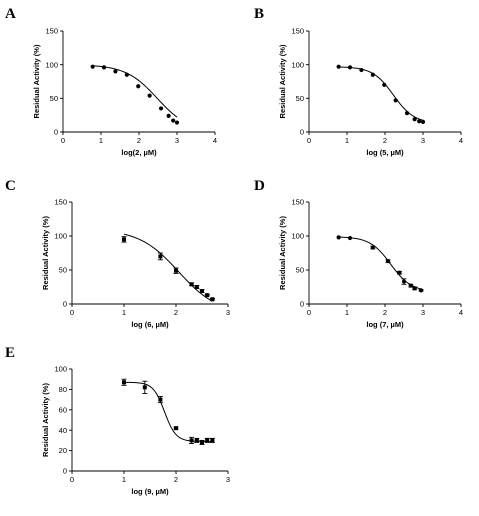 Image resolution: width=479 pixels, height=516 pixels. What do you see at coordinates (10, 186) in the screenshot?
I see `panel-label: C` at bounding box center [10, 186].